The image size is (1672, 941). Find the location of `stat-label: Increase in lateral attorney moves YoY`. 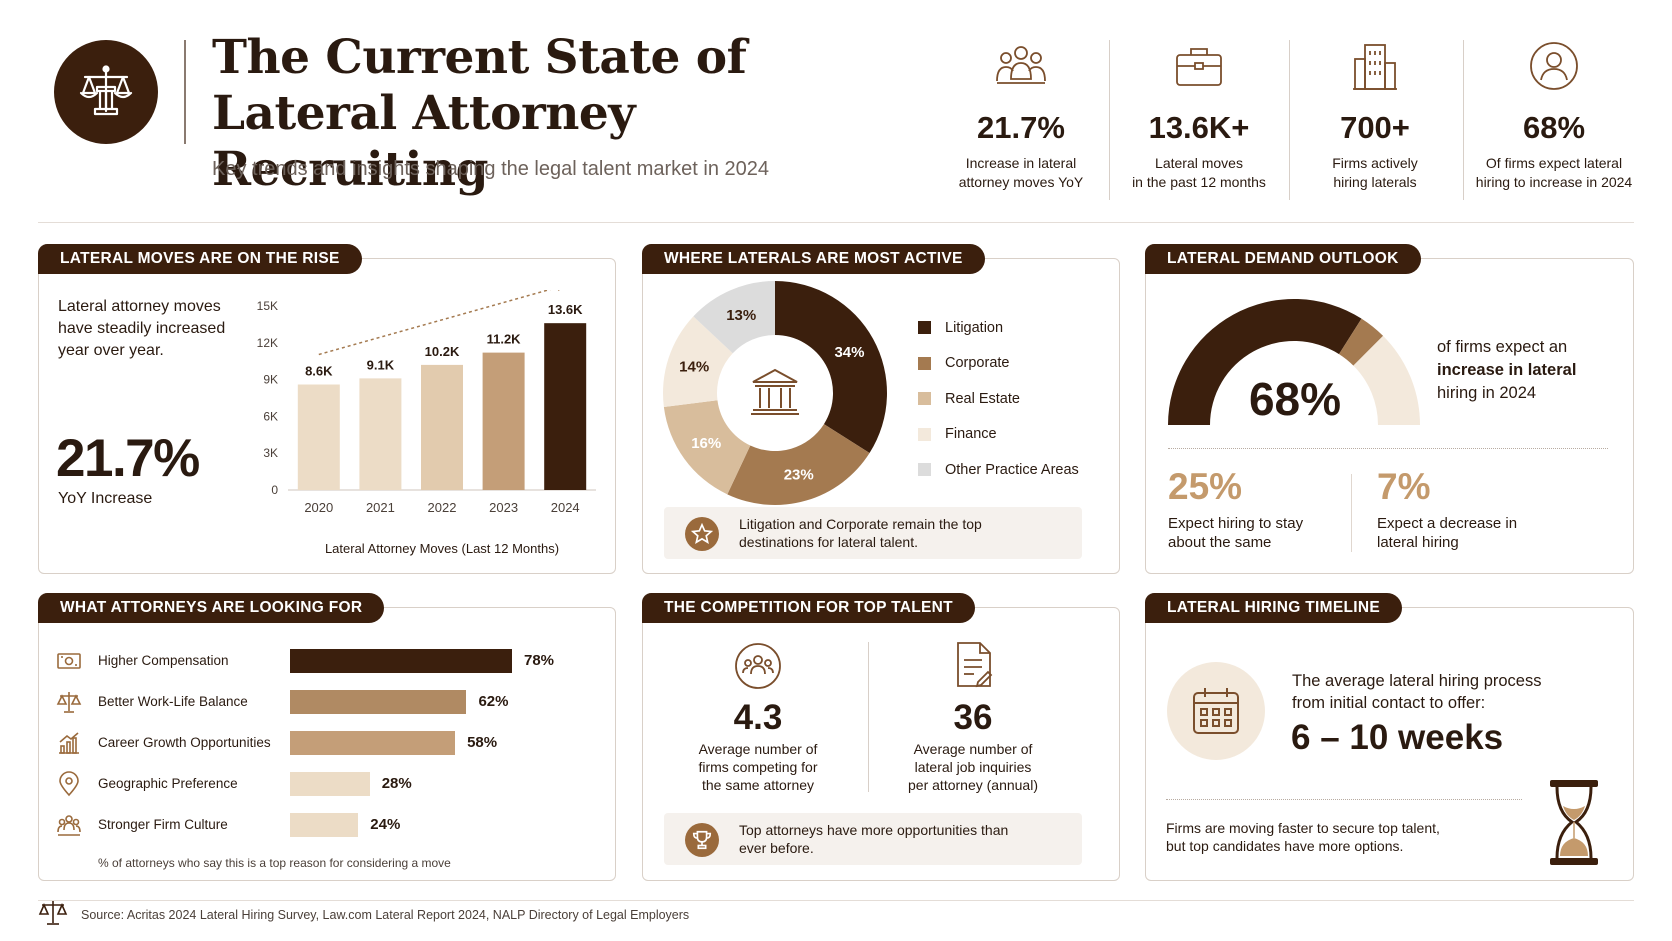

stat-label: Increase in lateral attorney moves YoY is located at coordinates (1021, 172).